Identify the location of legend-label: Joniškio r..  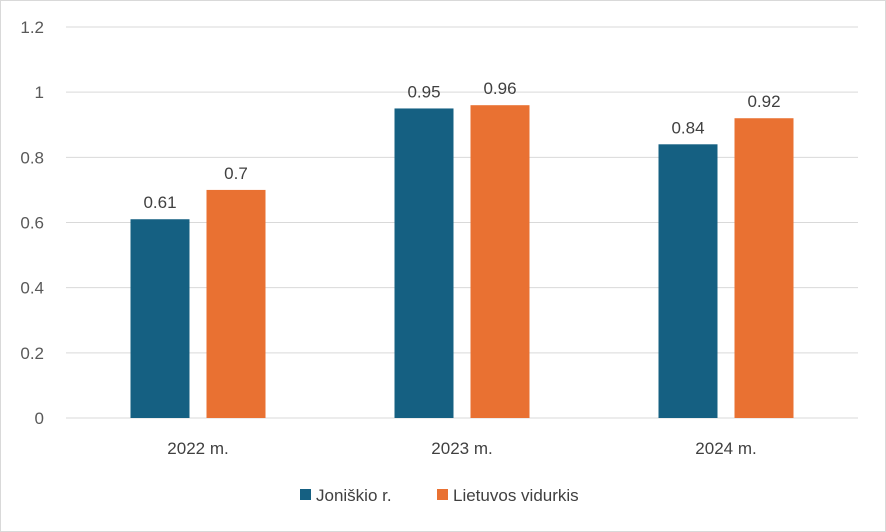
(354, 495).